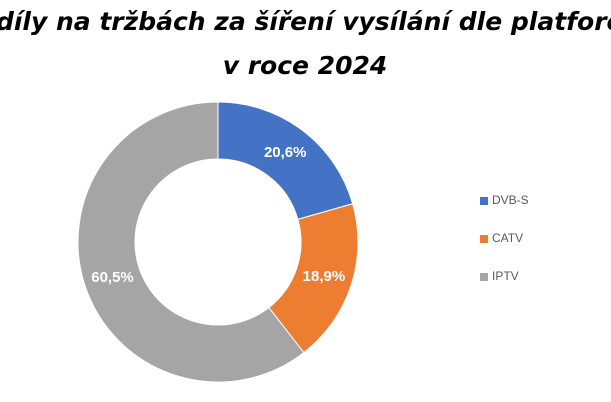  Describe the element at coordinates (510, 200) in the screenshot. I see `legend-label: DVB-S` at that location.